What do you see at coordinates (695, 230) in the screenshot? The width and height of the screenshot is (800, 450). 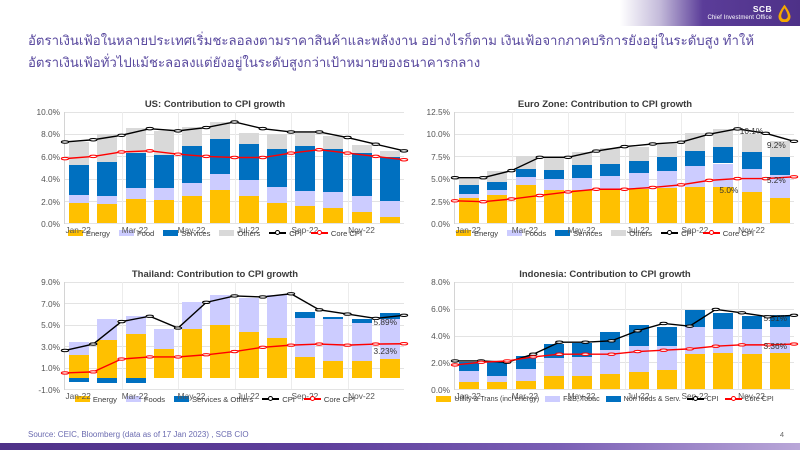 I see `x-tick-label: Sep-22` at bounding box center [695, 230].